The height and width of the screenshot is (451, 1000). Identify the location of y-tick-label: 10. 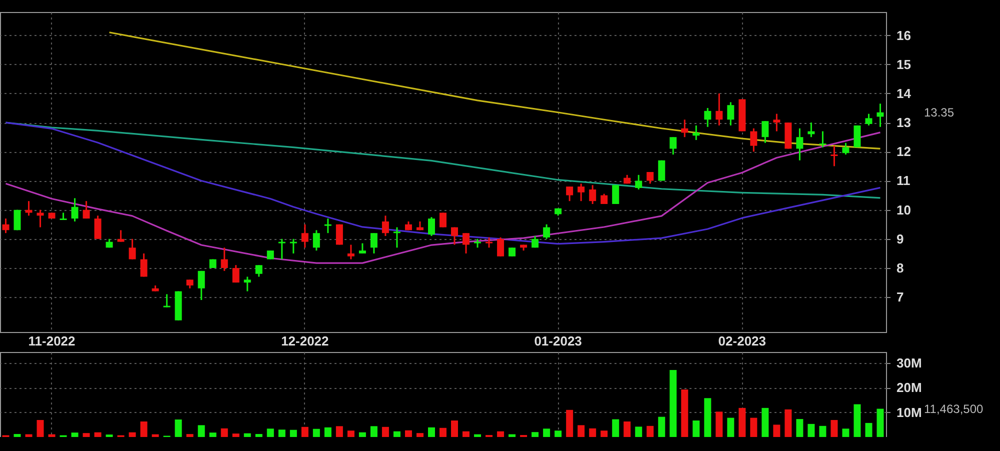
(903, 210).